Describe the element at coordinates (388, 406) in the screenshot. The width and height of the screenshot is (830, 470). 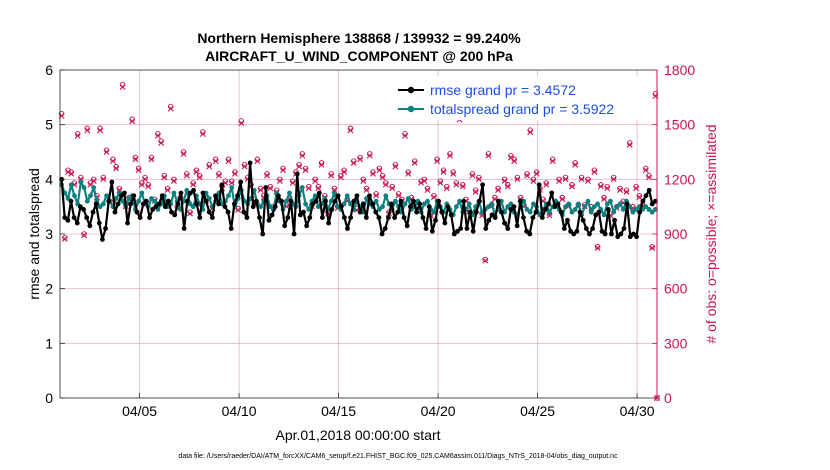
I see `x-ticks: 04/05 04/10 04/15 04/20 04/25 04/30` at that location.